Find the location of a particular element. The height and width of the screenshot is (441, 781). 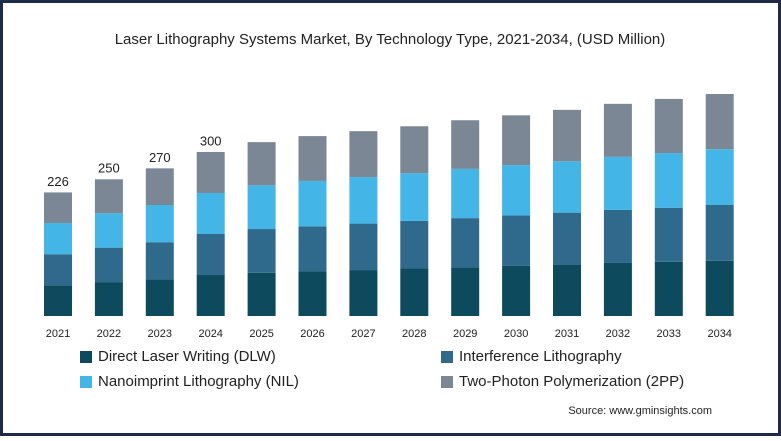

x-tick-label: 2023 is located at coordinates (160, 334).